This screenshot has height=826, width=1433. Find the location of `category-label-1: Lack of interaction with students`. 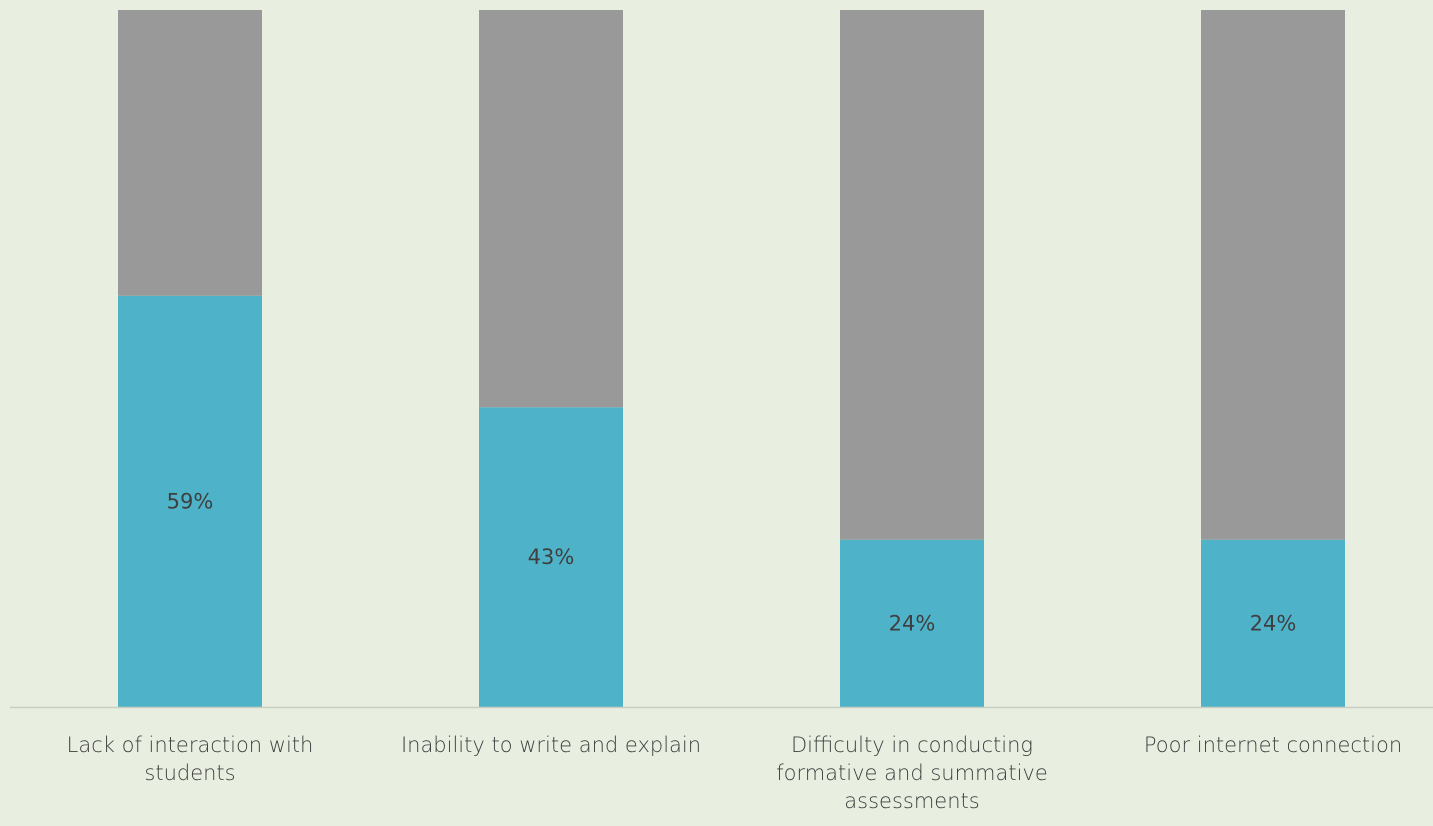

category-label-1: Lack of interaction with students is located at coordinates (190, 759).